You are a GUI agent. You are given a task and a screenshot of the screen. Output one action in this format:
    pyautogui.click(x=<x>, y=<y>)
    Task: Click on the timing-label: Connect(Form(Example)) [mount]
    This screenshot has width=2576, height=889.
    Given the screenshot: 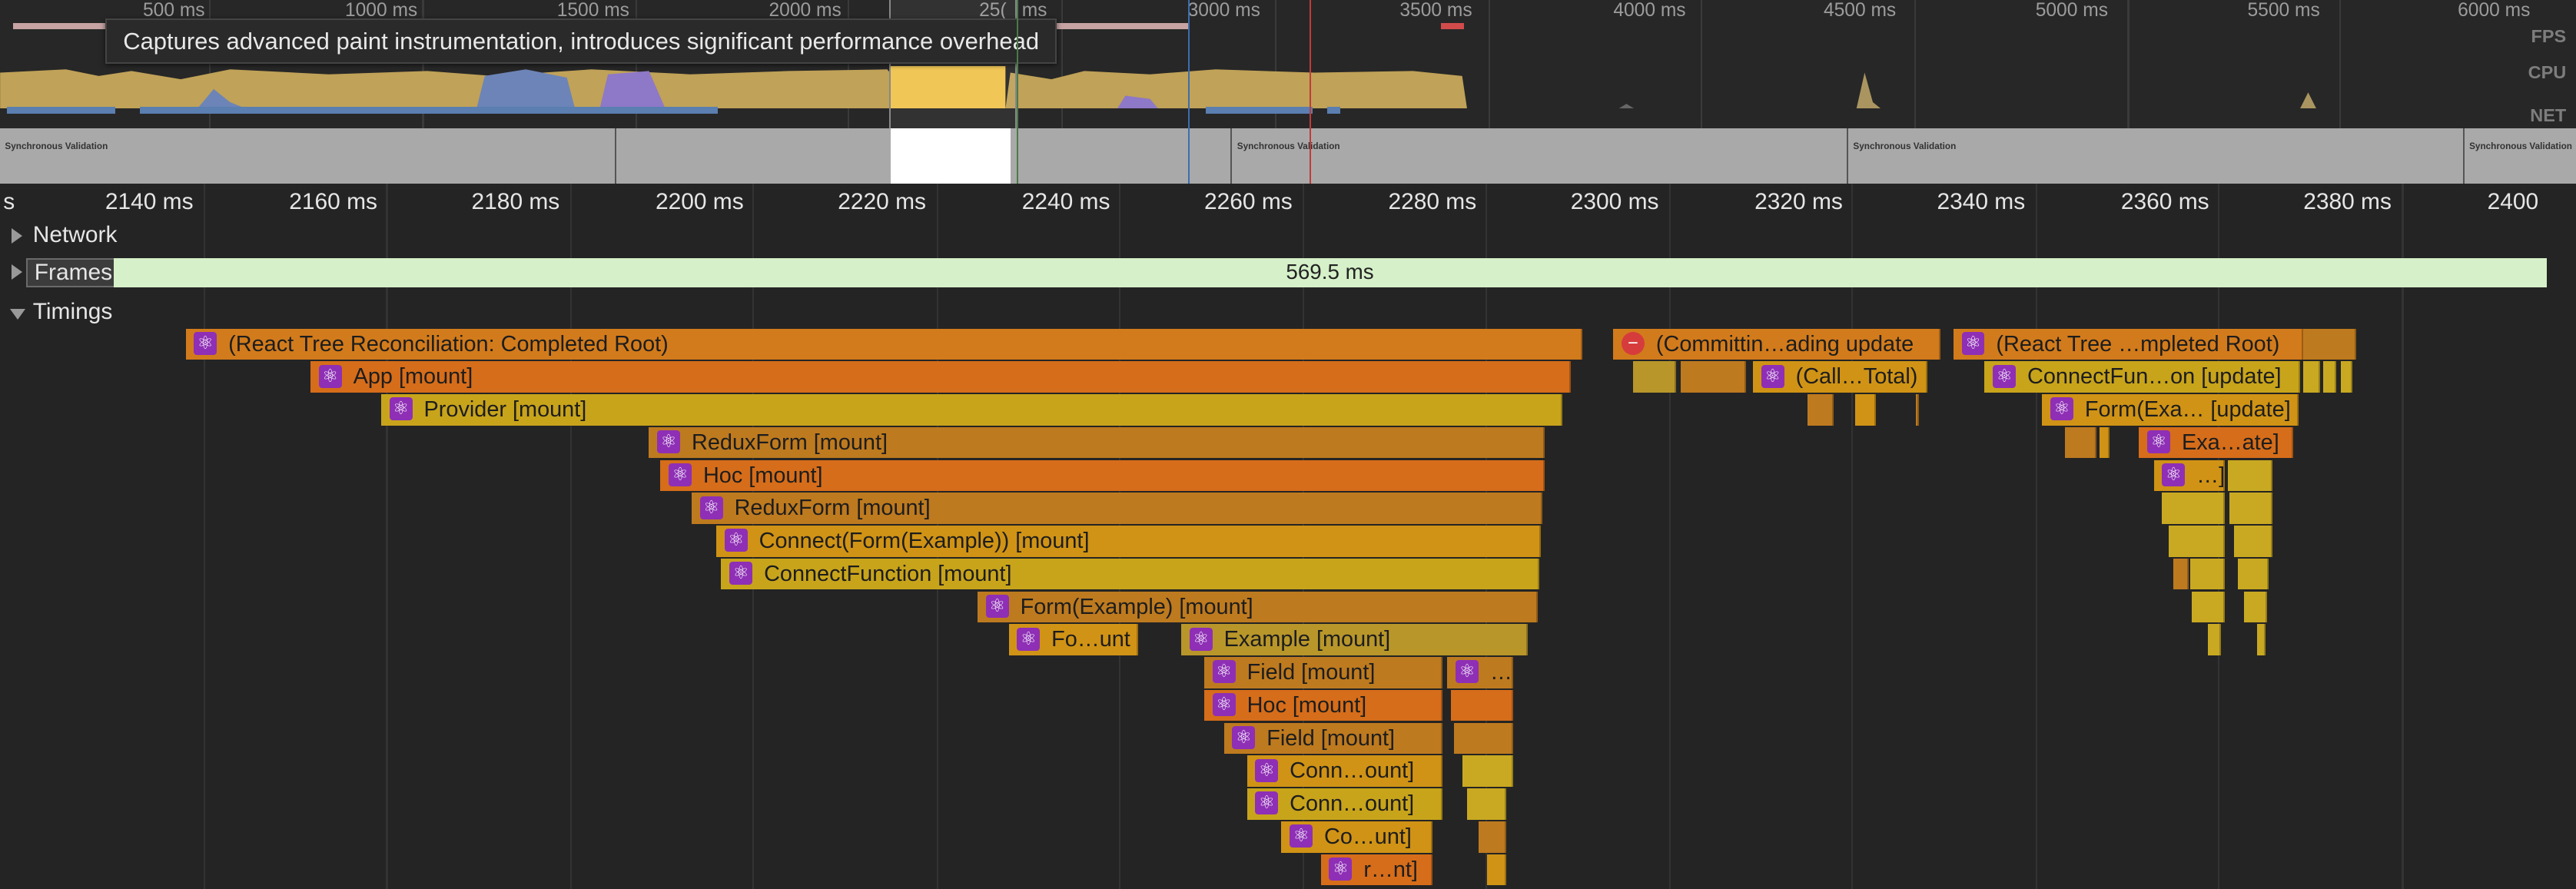 What is the action you would take?
    pyautogui.click(x=924, y=542)
    